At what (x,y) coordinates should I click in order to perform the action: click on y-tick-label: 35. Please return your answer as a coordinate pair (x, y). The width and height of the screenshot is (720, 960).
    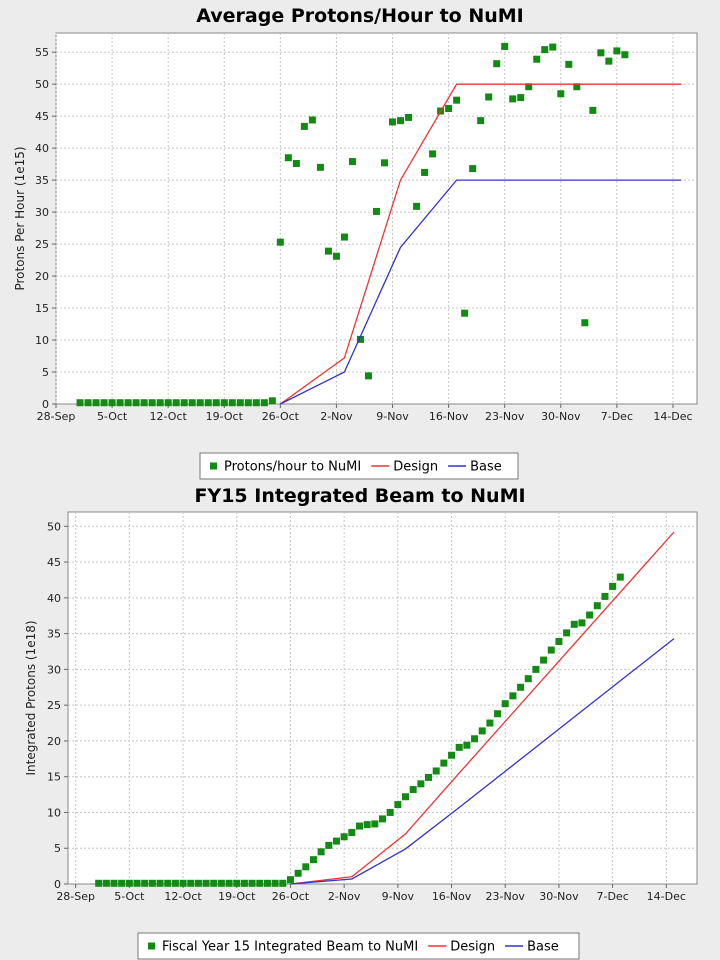
    Looking at the image, I should click on (54, 634).